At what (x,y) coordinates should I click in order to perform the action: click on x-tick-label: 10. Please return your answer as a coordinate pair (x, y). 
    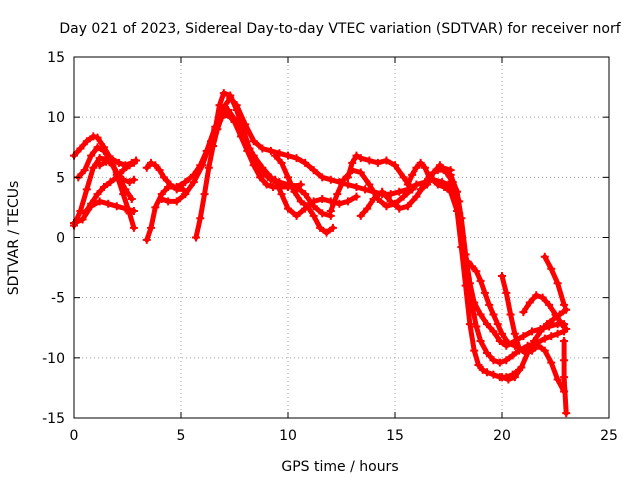
    Looking at the image, I should click on (288, 436).